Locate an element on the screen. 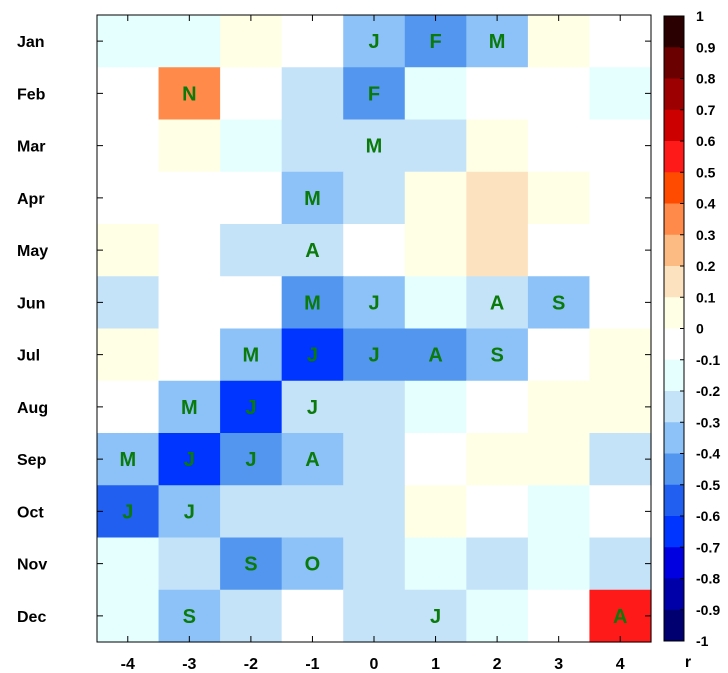 Image resolution: width=728 pixels, height=673 pixels. heatmap-cell-nov--1 is located at coordinates (312, 564).